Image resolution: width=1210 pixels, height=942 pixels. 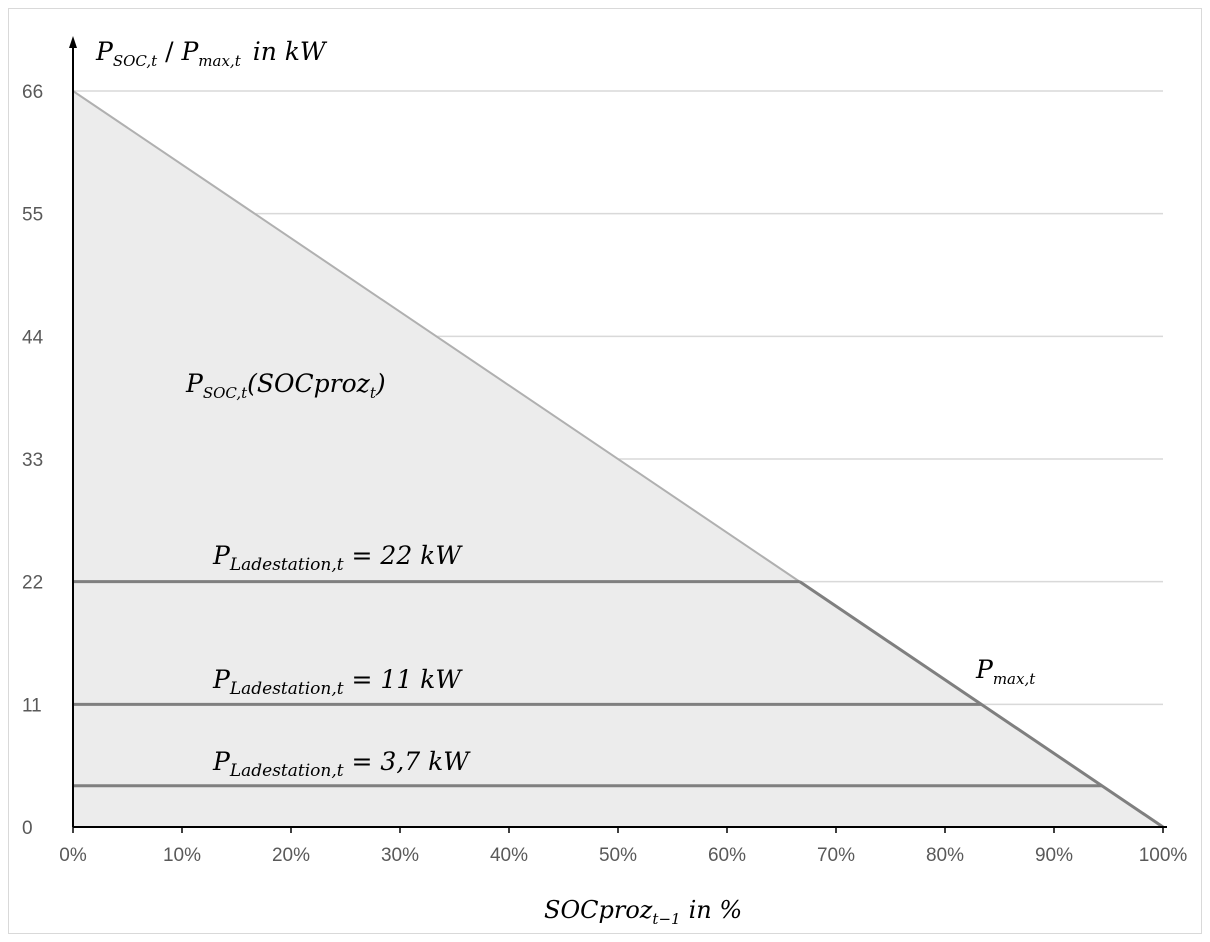 I want to click on x-tick-label-9: 90%, so click(x=1054, y=855).